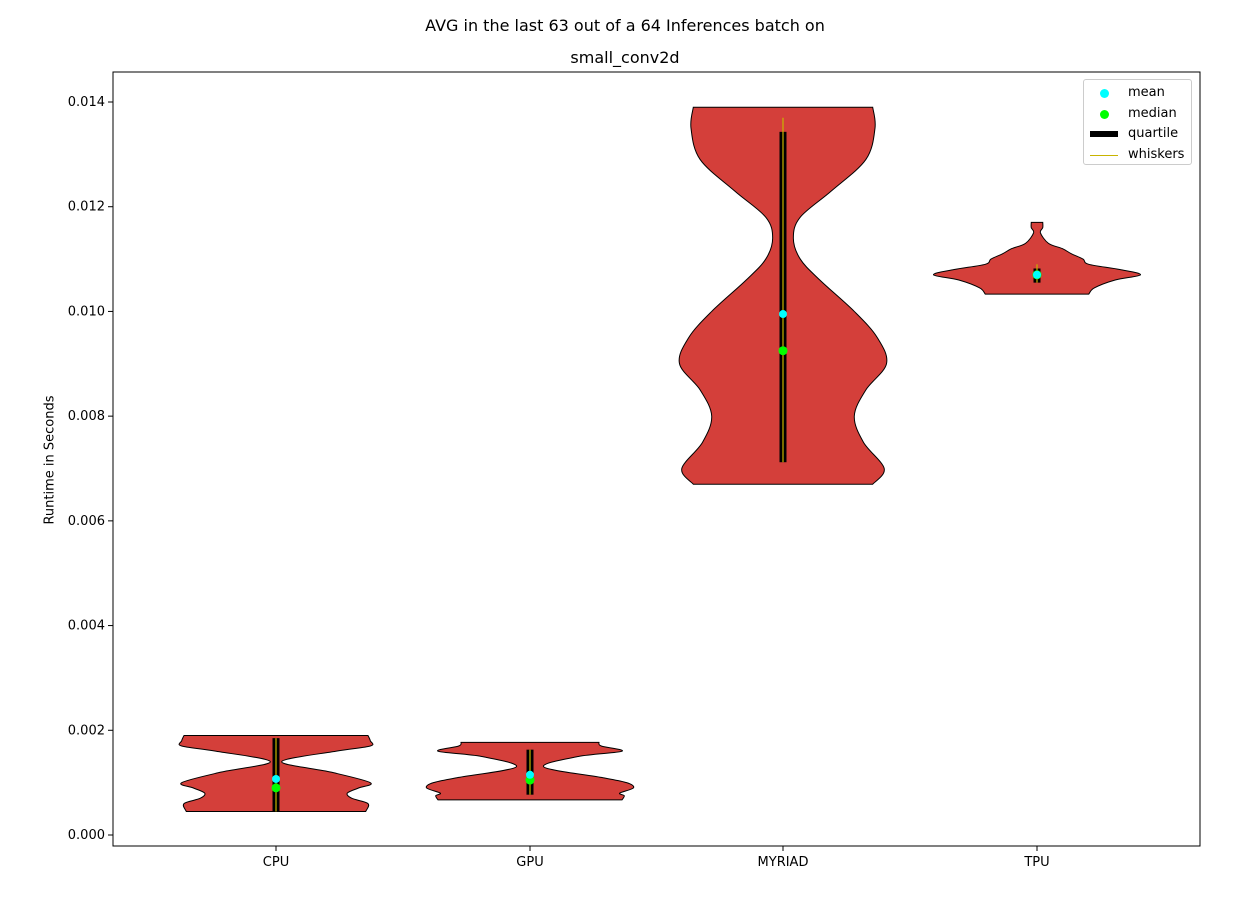  I want to click on legend-item-whiskers: whiskers, so click(1137, 155).